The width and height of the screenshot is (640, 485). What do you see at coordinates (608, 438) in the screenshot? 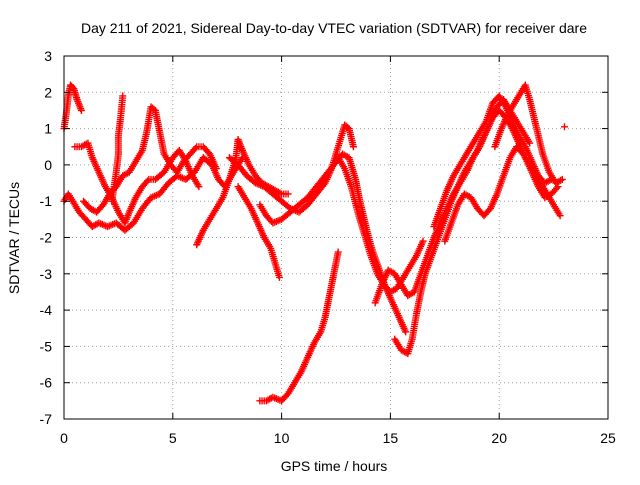
I see `x-tick-label: 25` at bounding box center [608, 438].